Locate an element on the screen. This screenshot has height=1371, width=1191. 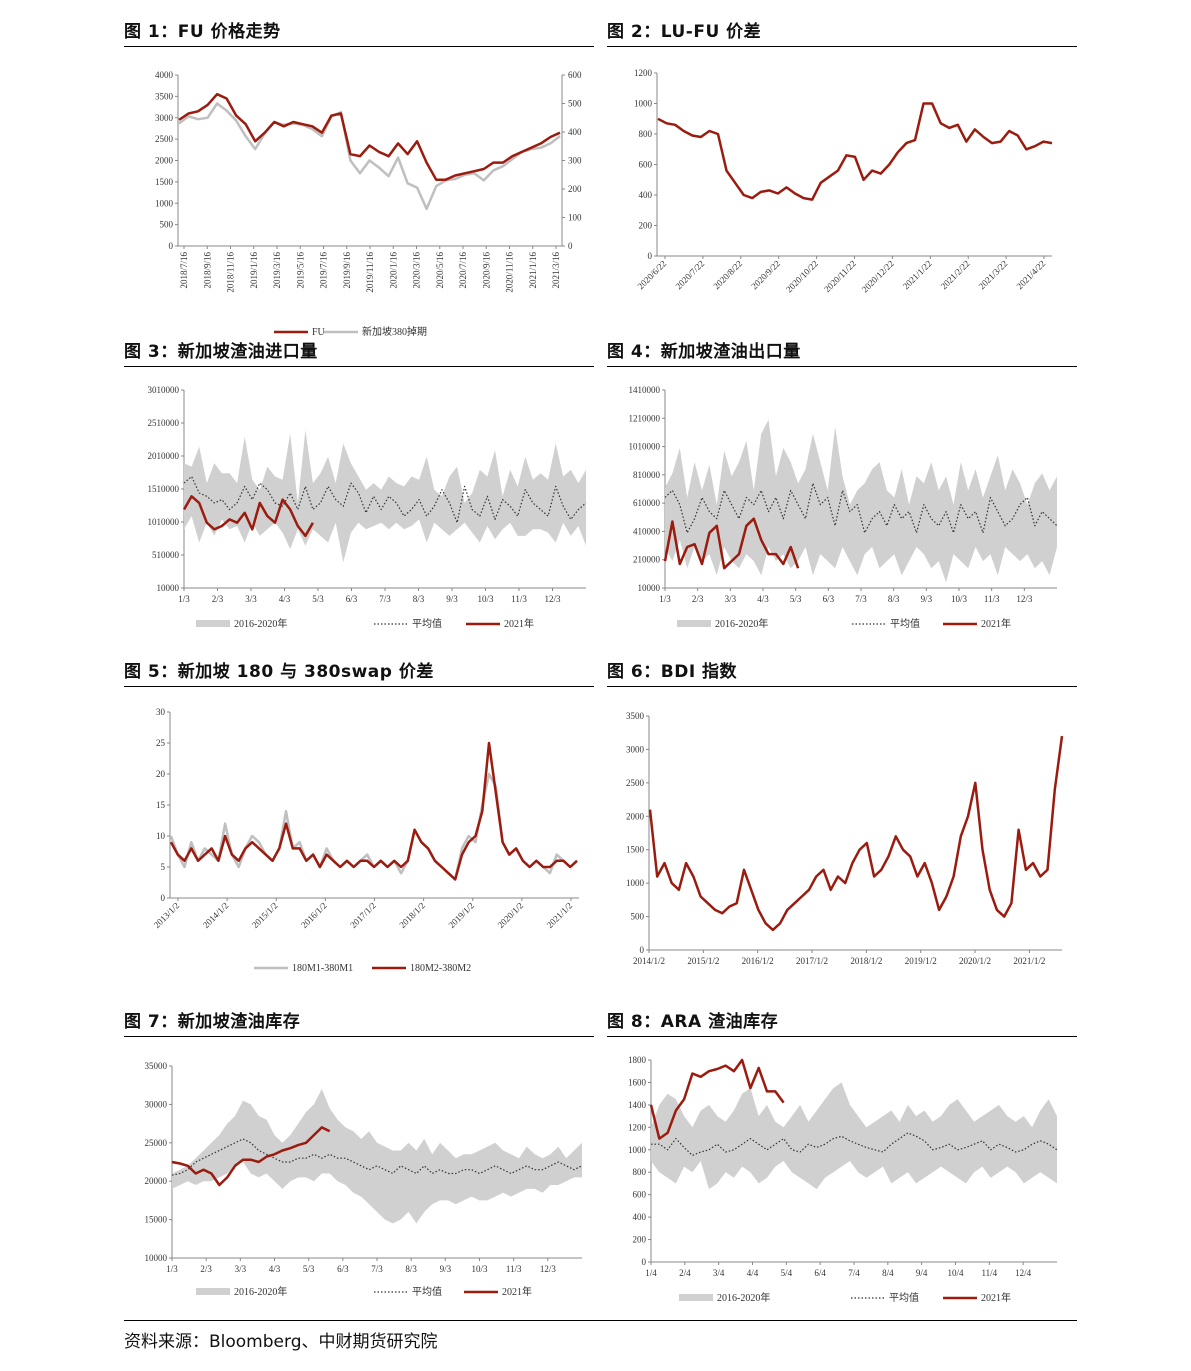
x-tick-label: 9/3 is located at coordinates (452, 599).